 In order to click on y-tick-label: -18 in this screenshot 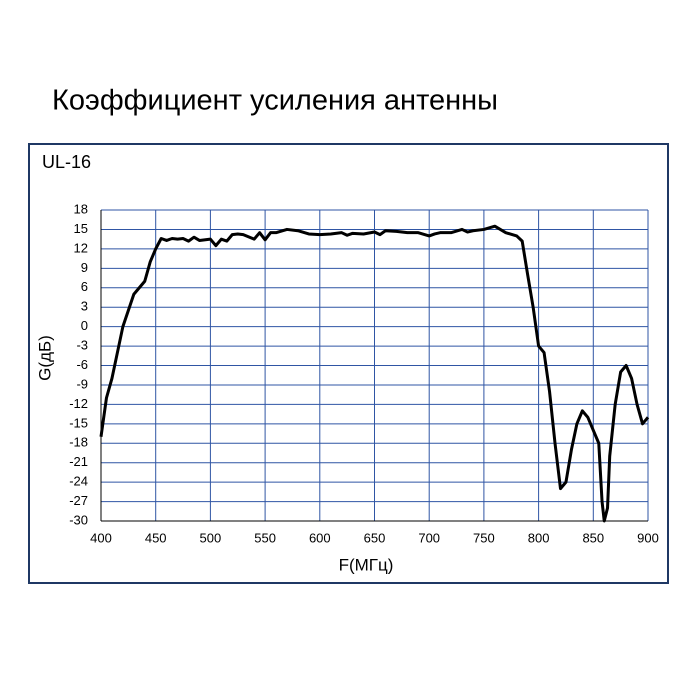, I will do `click(78, 442)`.